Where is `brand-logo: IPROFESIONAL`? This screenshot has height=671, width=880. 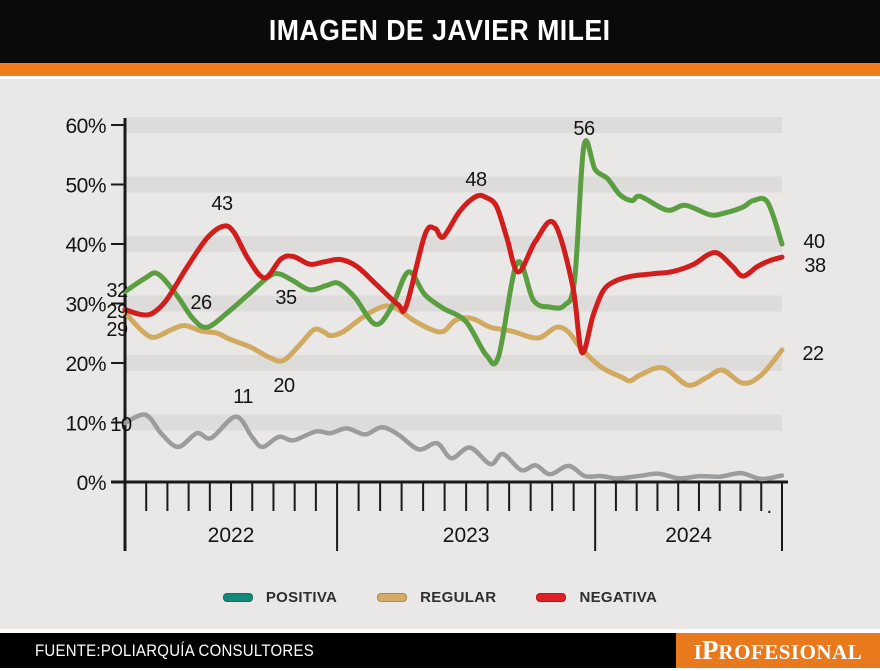
brand-logo: IPROFESIONAL is located at coordinates (778, 650).